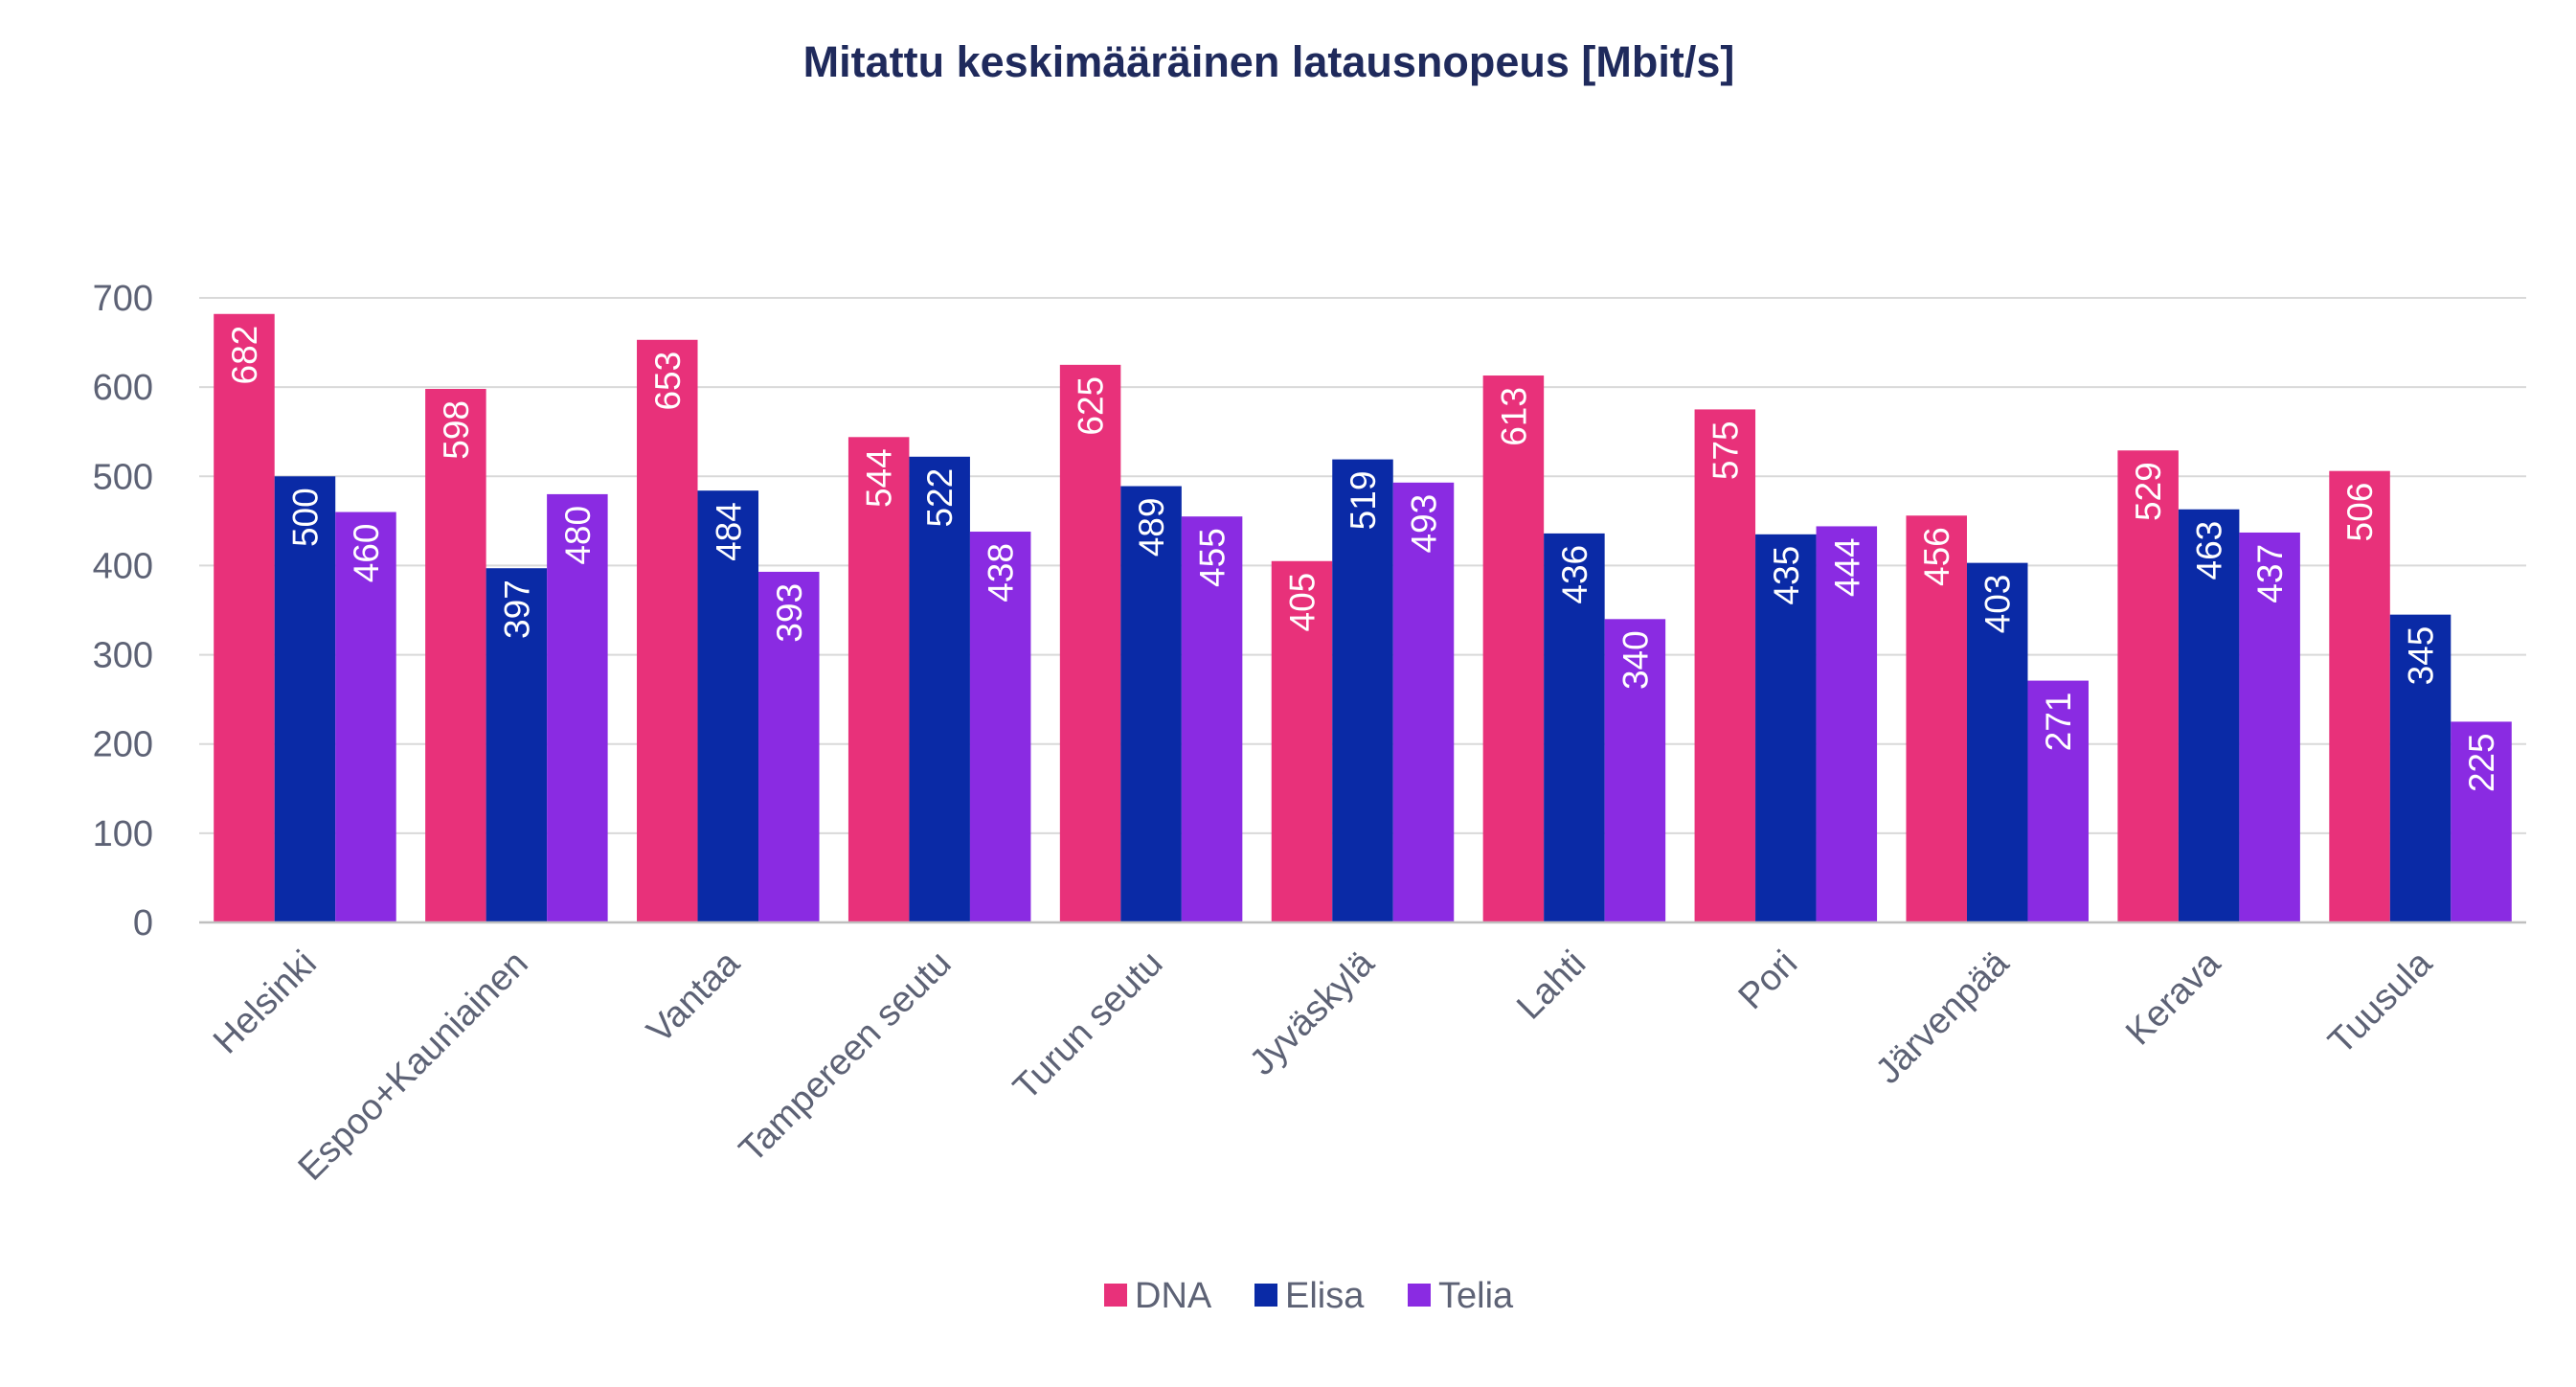 The image size is (2576, 1387). I want to click on data-label: 506, so click(2360, 512).